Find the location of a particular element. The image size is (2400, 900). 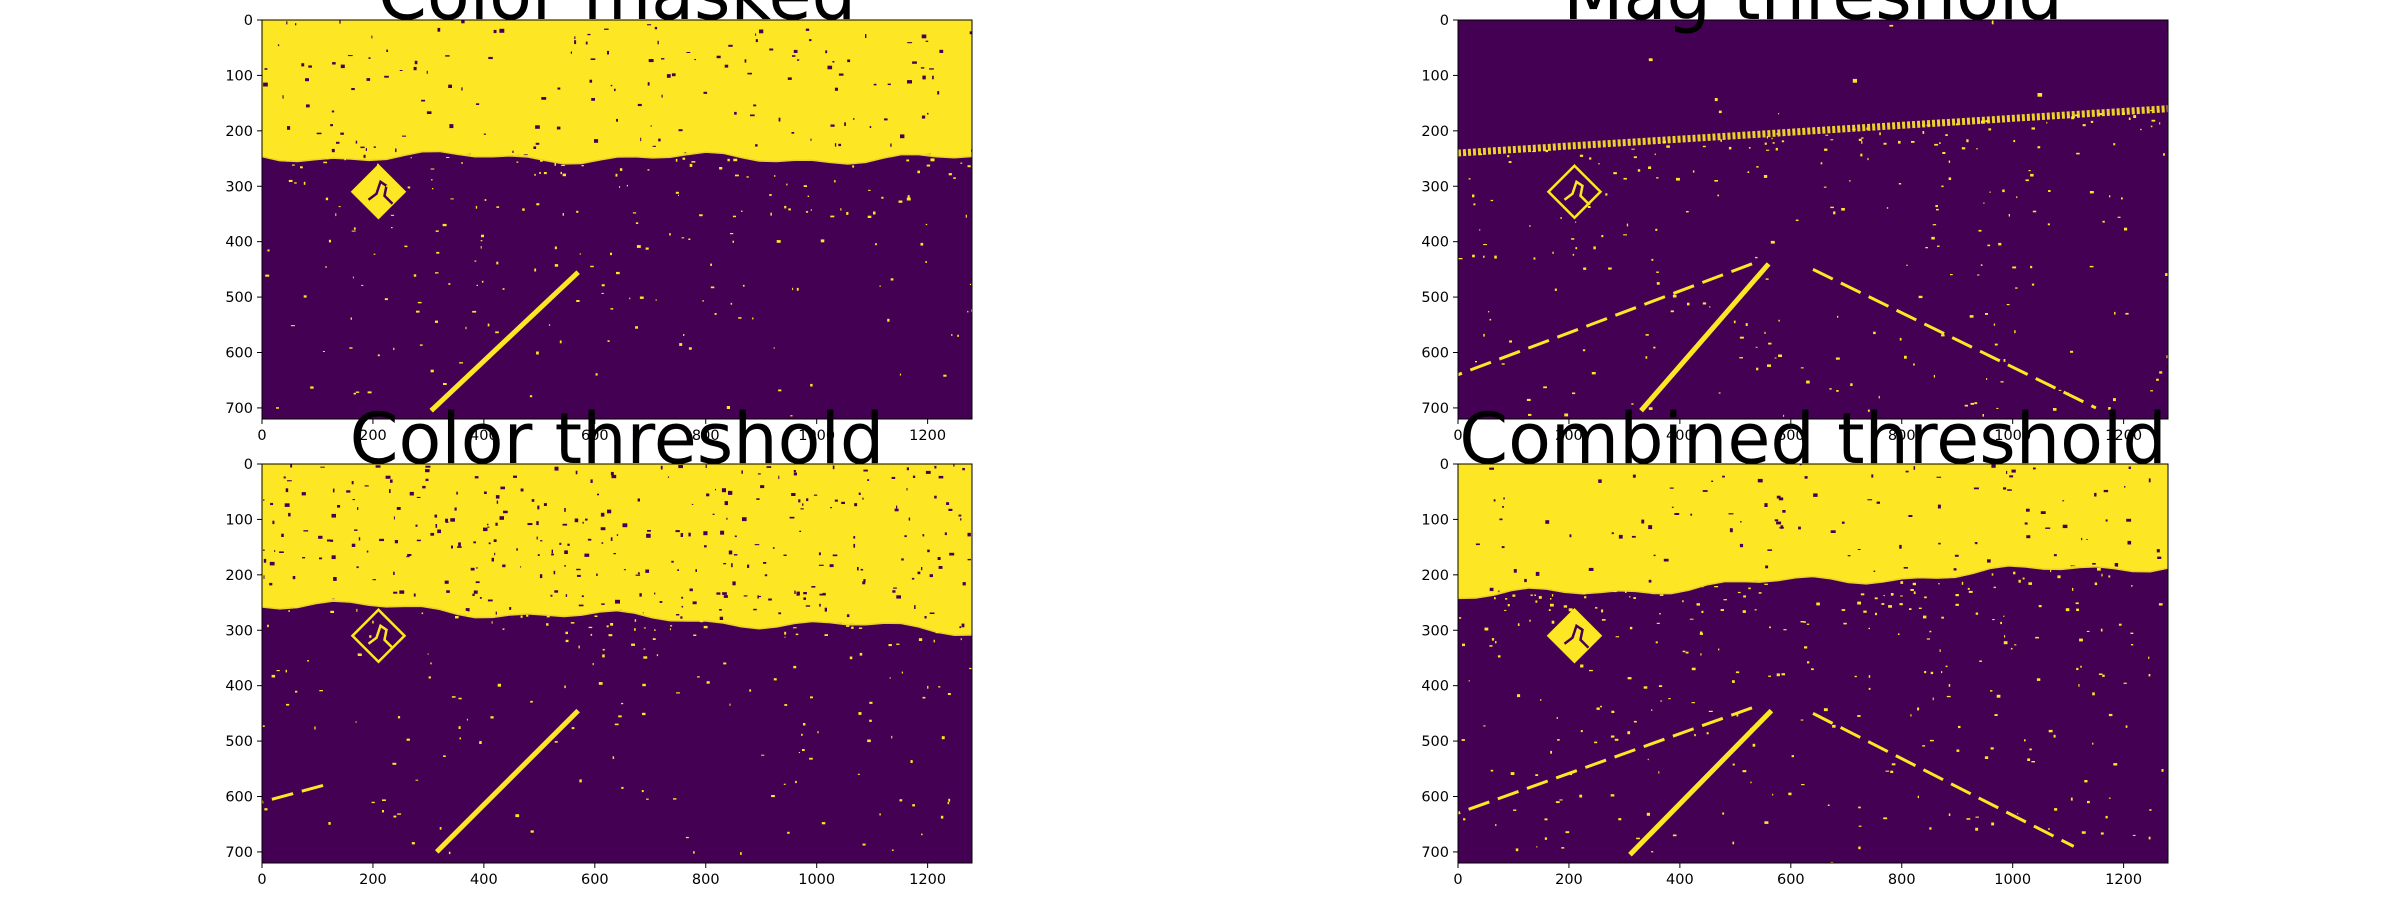

road-sign is located at coordinates (1574, 192).